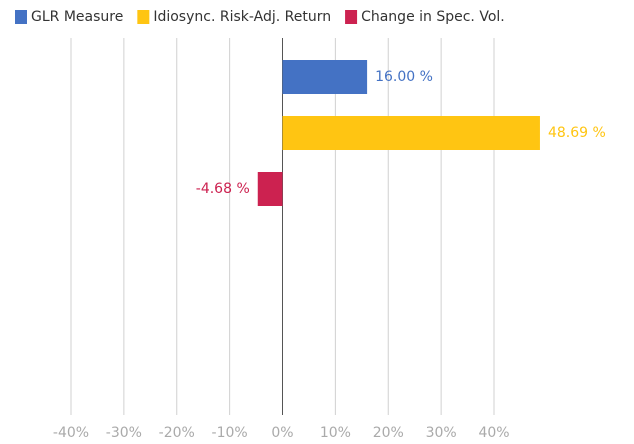 Image resolution: width=634 pixels, height=444 pixels. What do you see at coordinates (493, 433) in the screenshot?
I see `x-tick-label: 40%` at bounding box center [493, 433].